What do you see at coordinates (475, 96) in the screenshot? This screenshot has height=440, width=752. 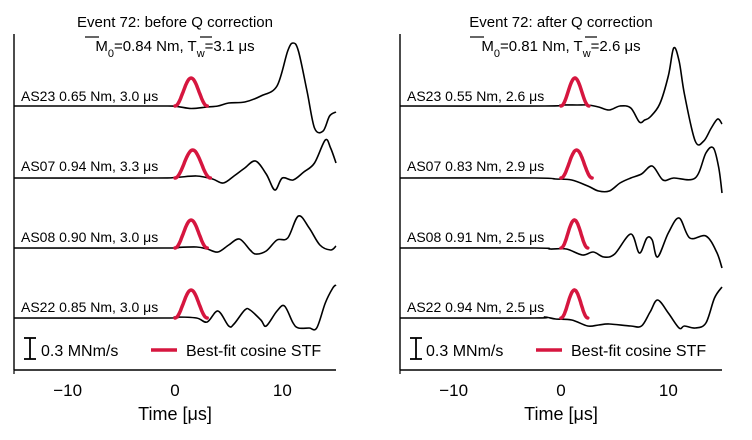 I see `trace-label: AS23 0.55 Nm, 2.6 μs` at bounding box center [475, 96].